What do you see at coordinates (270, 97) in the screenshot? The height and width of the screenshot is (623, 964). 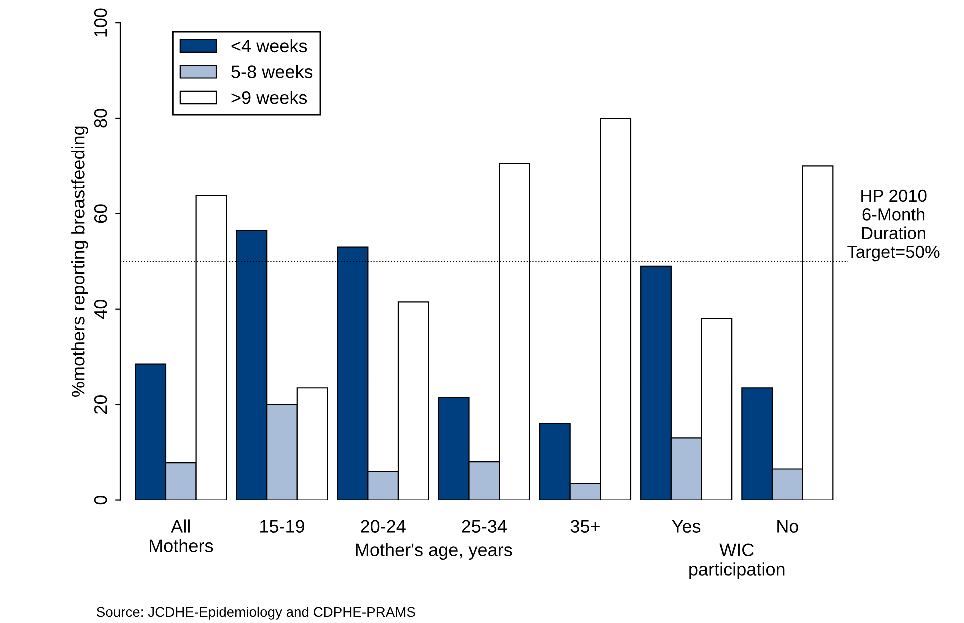 I see `legend-label: >9 weeks` at bounding box center [270, 97].